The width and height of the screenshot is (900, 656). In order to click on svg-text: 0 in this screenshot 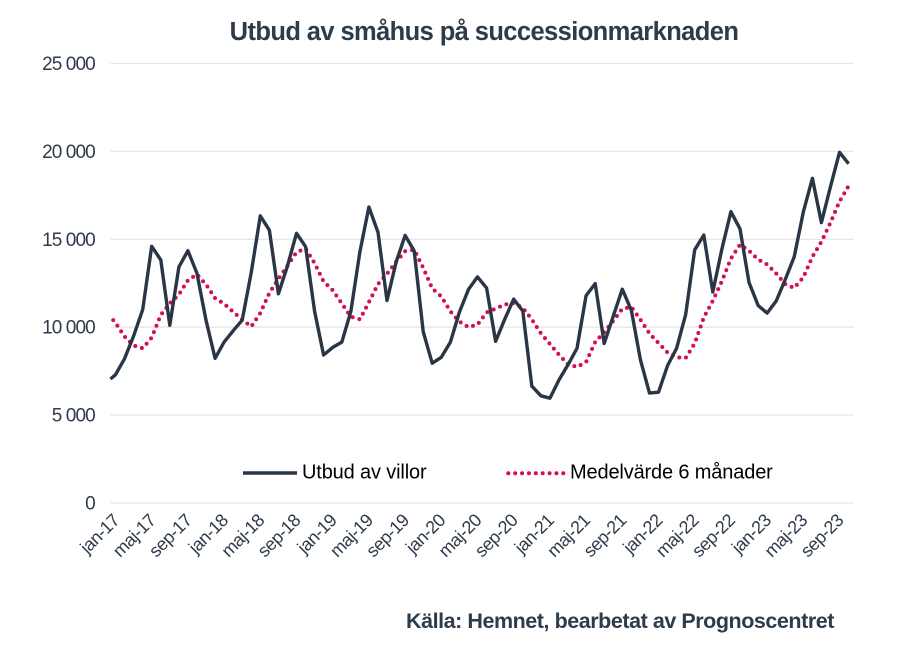, I will do `click(90, 504)`.